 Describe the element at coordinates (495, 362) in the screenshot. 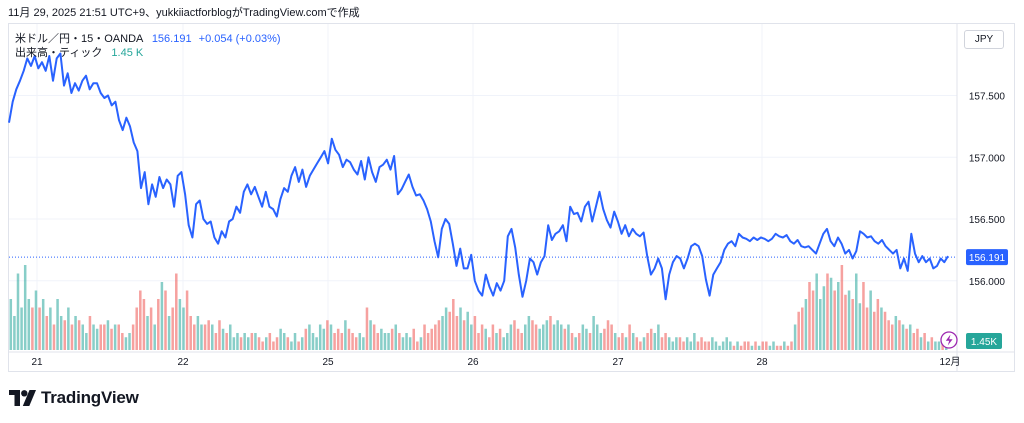

I see `time-axis: 21 22 25 26 27 28 12月` at that location.